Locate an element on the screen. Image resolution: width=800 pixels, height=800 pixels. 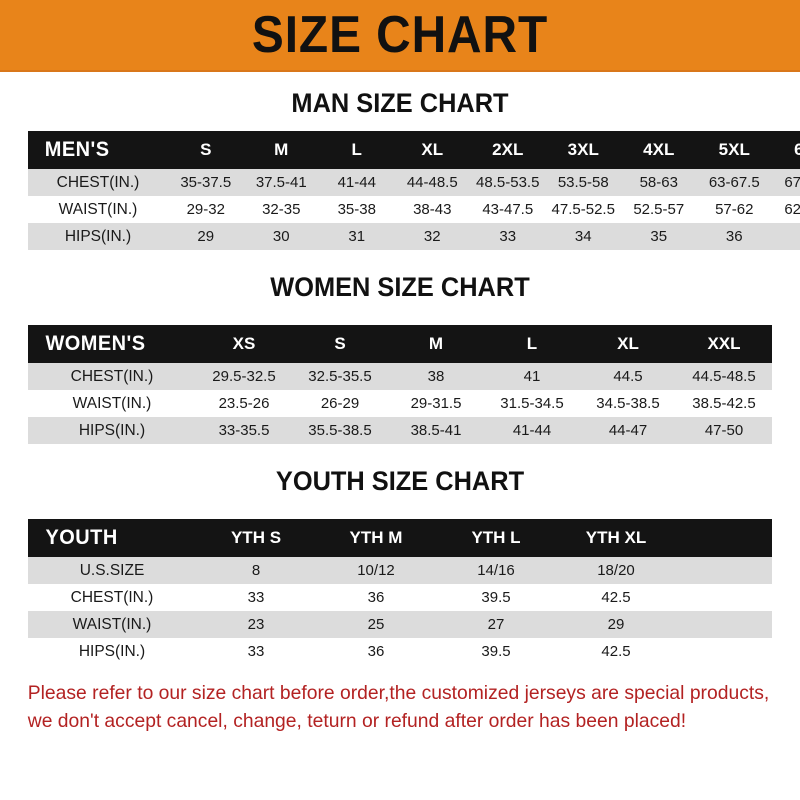
youth-ussize-m: 10/12 is located at coordinates (376, 570).